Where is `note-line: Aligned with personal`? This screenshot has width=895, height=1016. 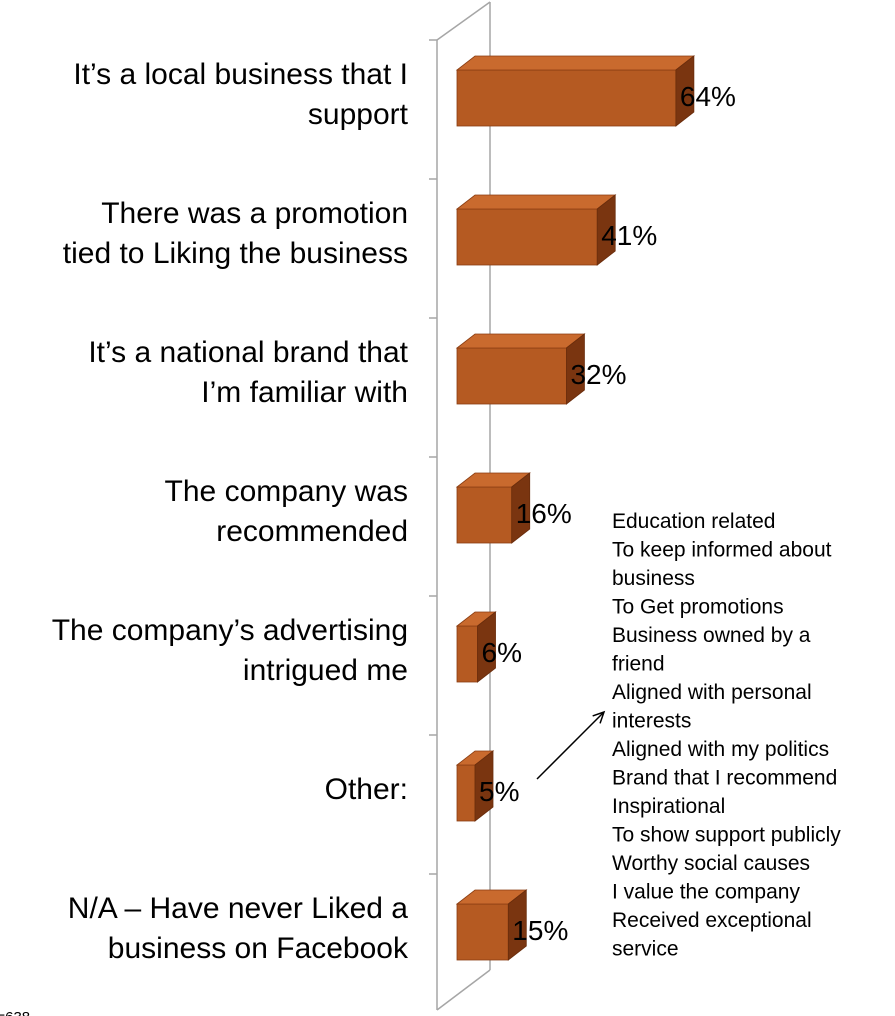
note-line: Aligned with personal is located at coordinates (712, 692).